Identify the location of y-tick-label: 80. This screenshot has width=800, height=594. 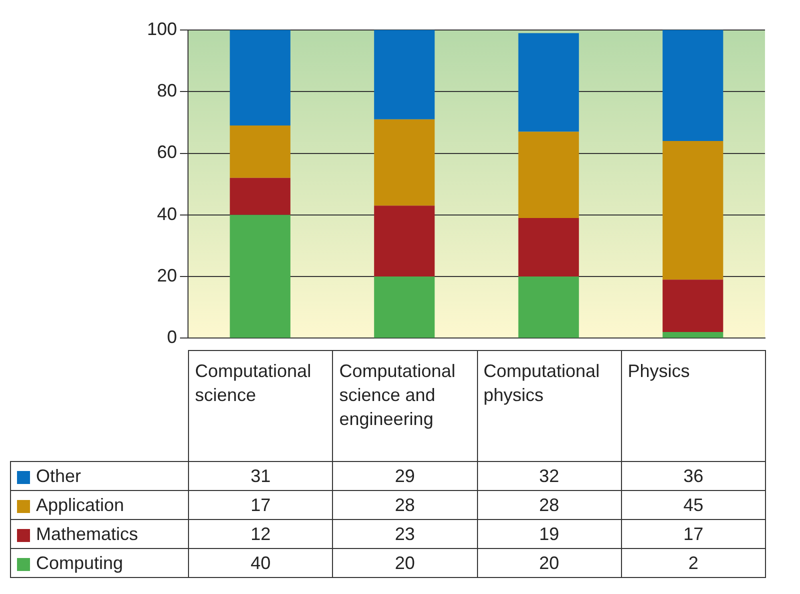
(166, 90).